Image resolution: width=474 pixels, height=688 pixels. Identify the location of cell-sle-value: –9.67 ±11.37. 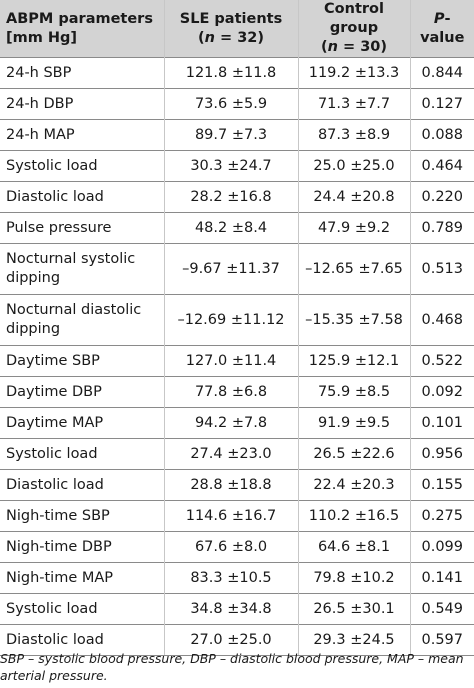
(230, 269).